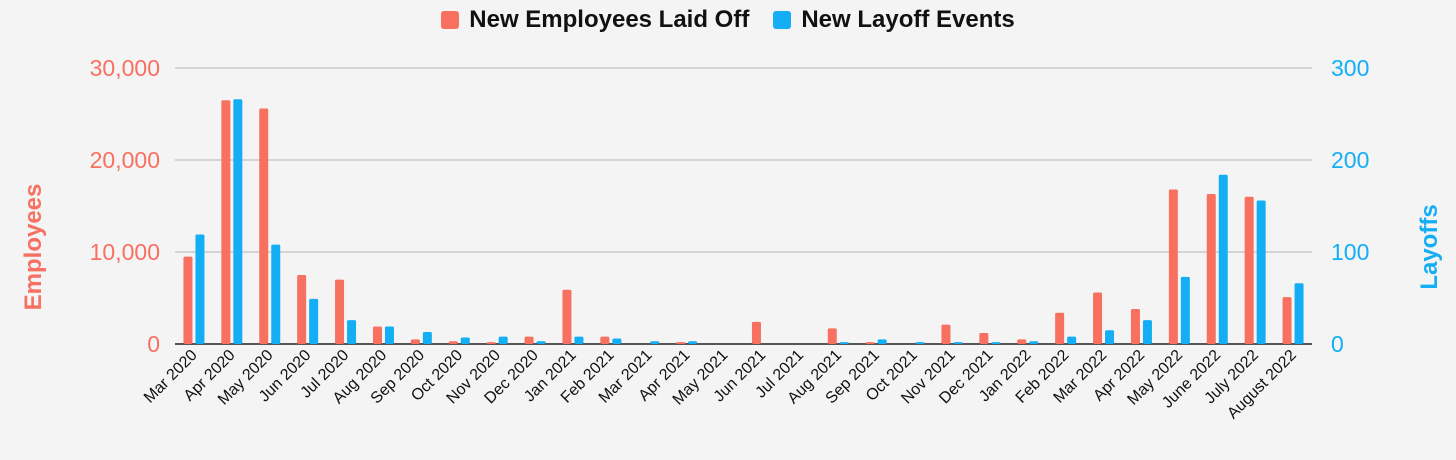 The image size is (1456, 460). What do you see at coordinates (1337, 344) in the screenshot?
I see `y-tick-right: 0` at bounding box center [1337, 344].